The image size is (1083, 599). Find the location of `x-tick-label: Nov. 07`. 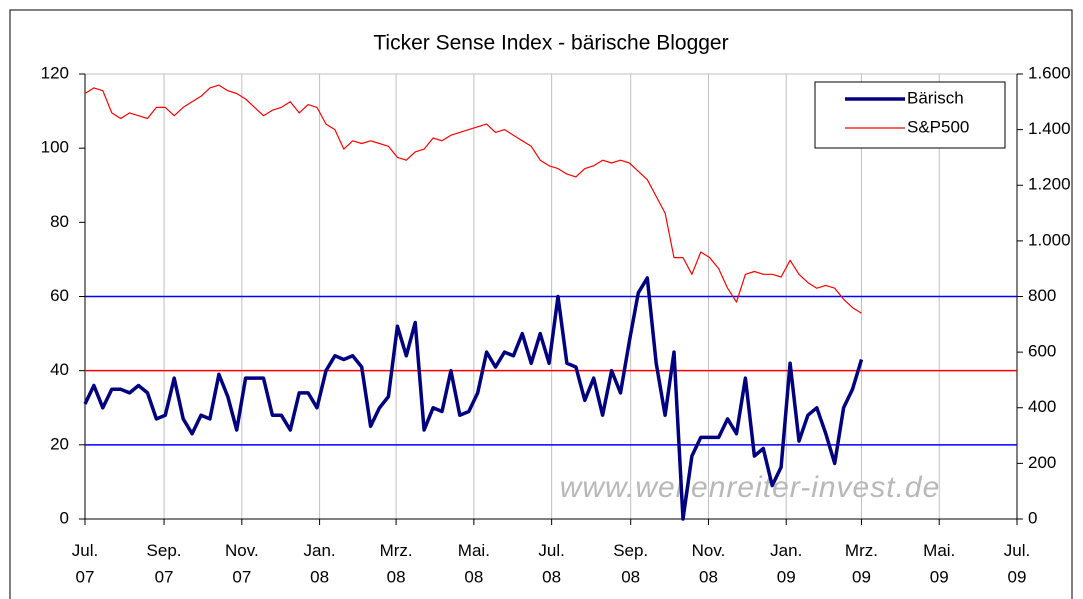

x-tick-label: Nov. 07 is located at coordinates (242, 563).